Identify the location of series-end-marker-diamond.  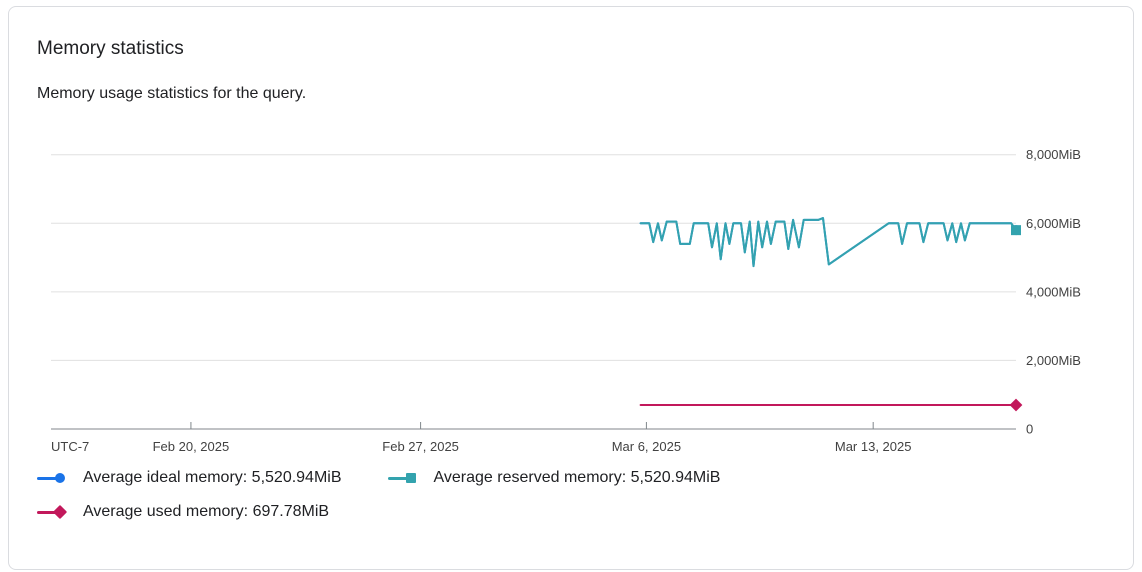
(1016, 405).